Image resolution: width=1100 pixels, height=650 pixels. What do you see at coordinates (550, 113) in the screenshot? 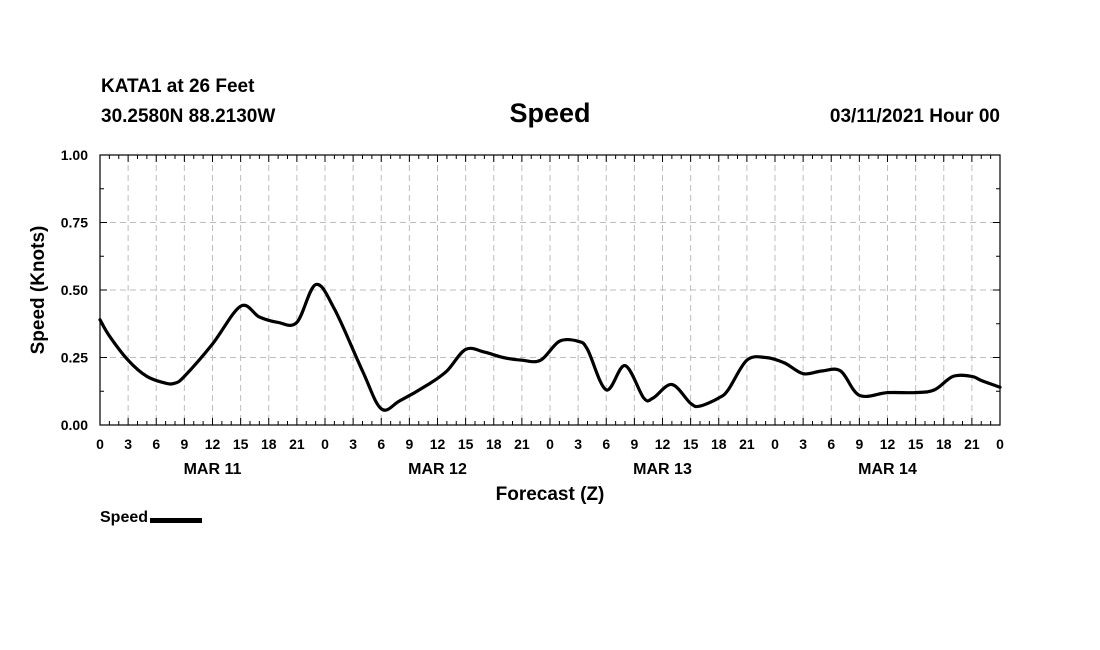
I see `chart-title: Speed` at bounding box center [550, 113].